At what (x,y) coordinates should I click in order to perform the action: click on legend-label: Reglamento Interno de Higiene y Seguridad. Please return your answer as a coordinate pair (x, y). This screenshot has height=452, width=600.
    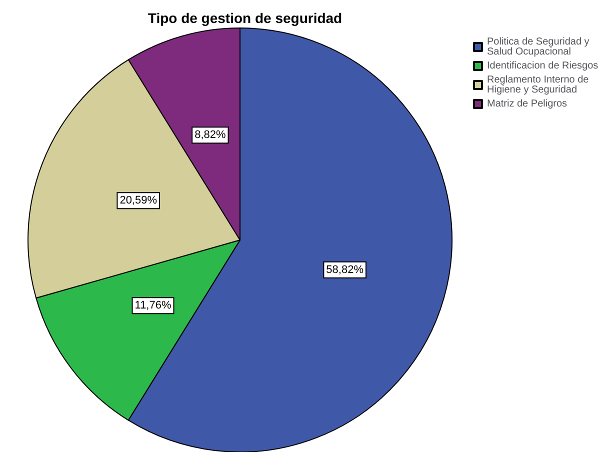
    Looking at the image, I should click on (539, 85).